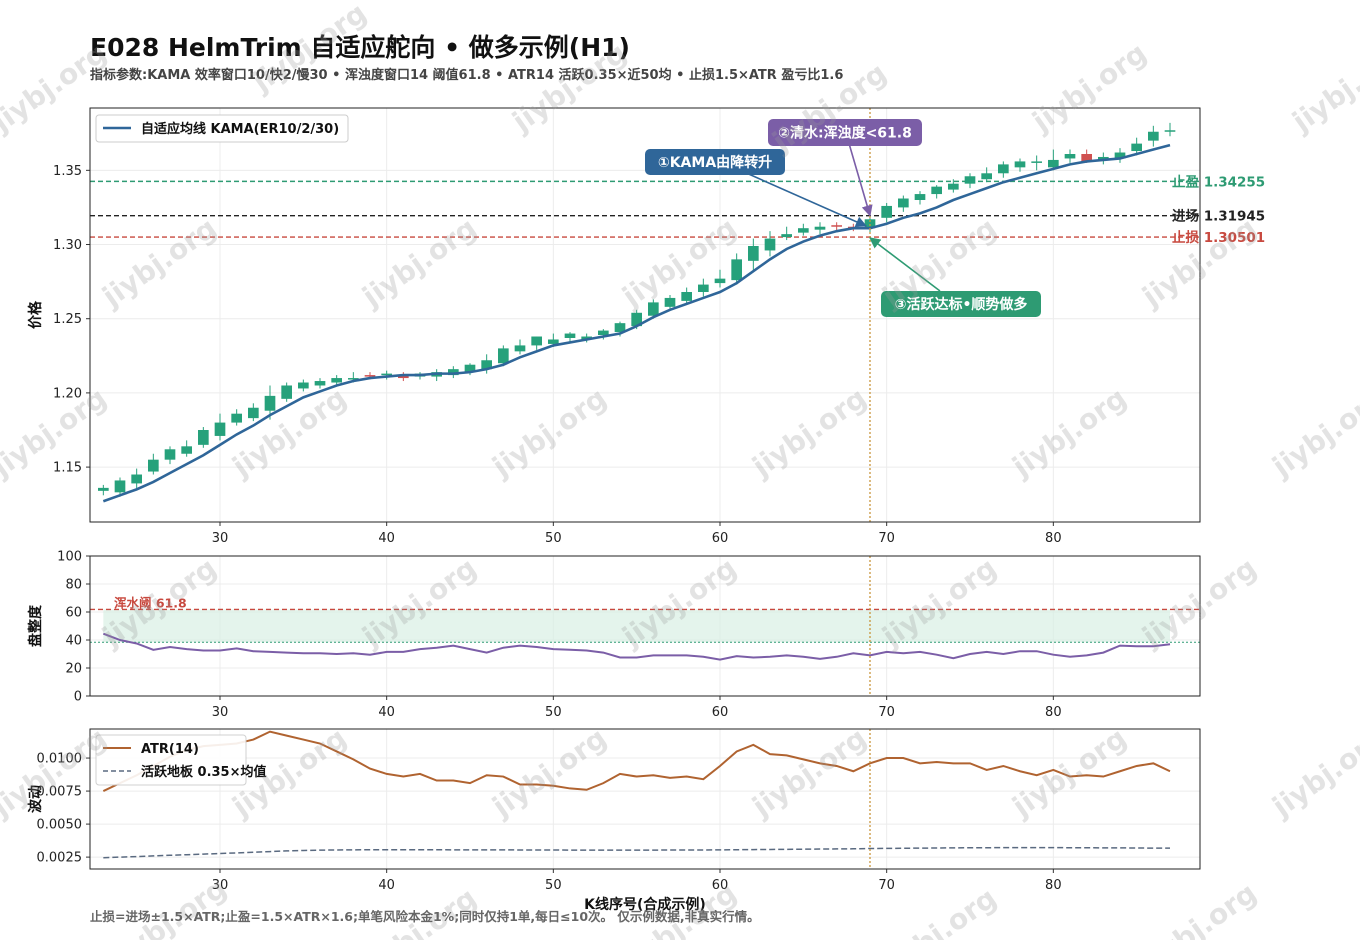 The width and height of the screenshot is (1360, 940). What do you see at coordinates (1218, 217) in the screenshot?
I see `entry-label: 进场 1.31945` at bounding box center [1218, 217].